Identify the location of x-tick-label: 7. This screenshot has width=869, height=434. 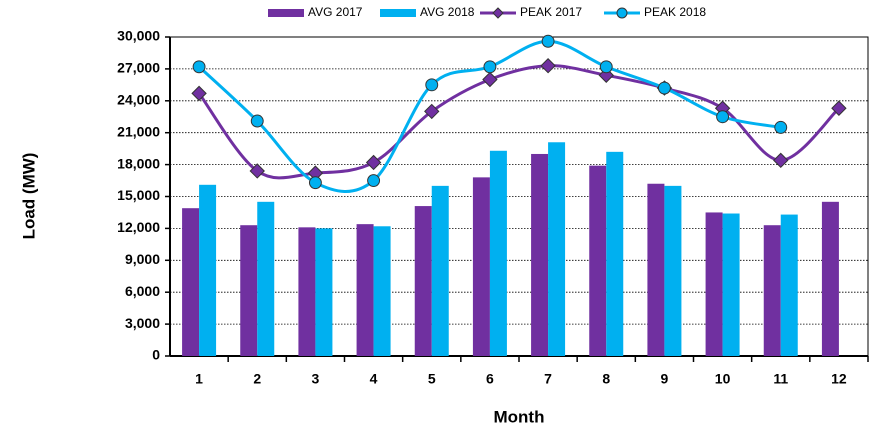
(548, 379).